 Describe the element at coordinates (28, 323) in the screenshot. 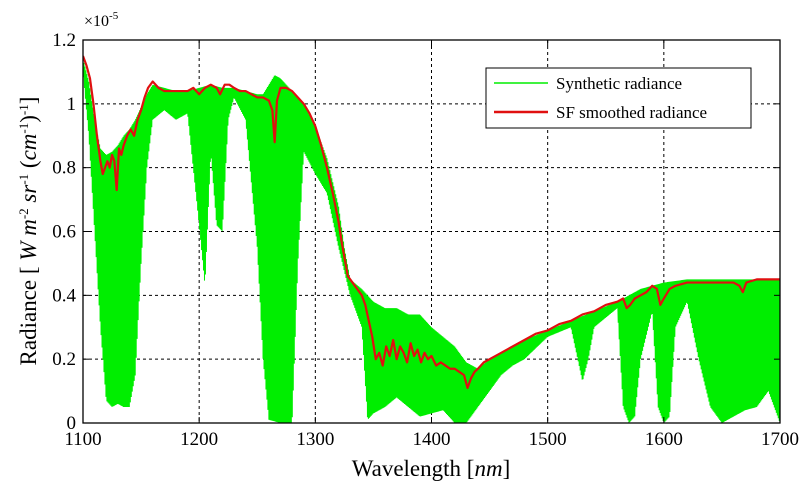

I see `y-axis-label-text: Radiance` at that location.